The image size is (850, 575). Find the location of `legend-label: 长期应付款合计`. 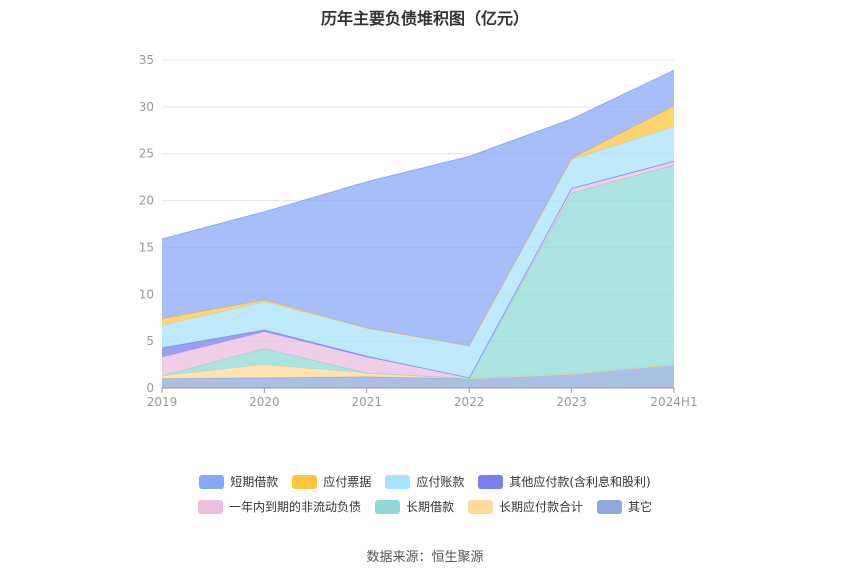

legend-label: 长期应付款合计 is located at coordinates (541, 507).